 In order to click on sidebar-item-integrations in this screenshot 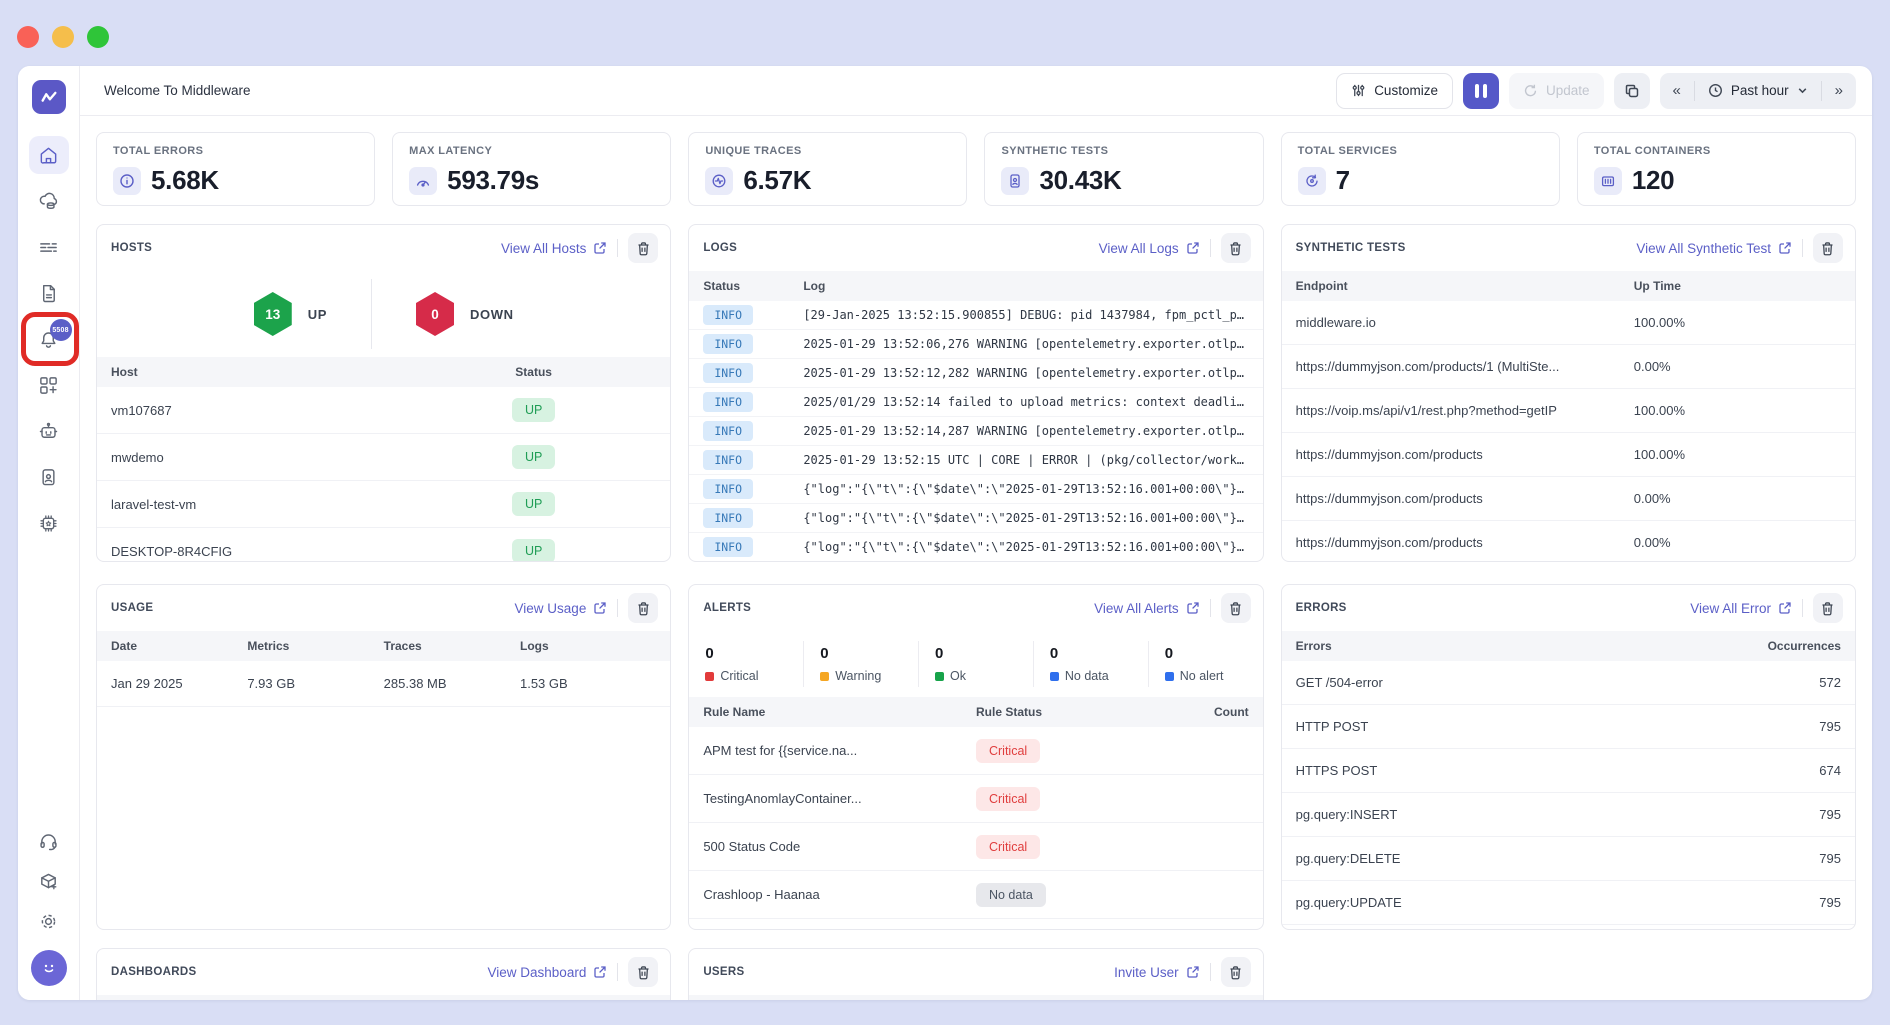, I will do `click(49, 523)`.